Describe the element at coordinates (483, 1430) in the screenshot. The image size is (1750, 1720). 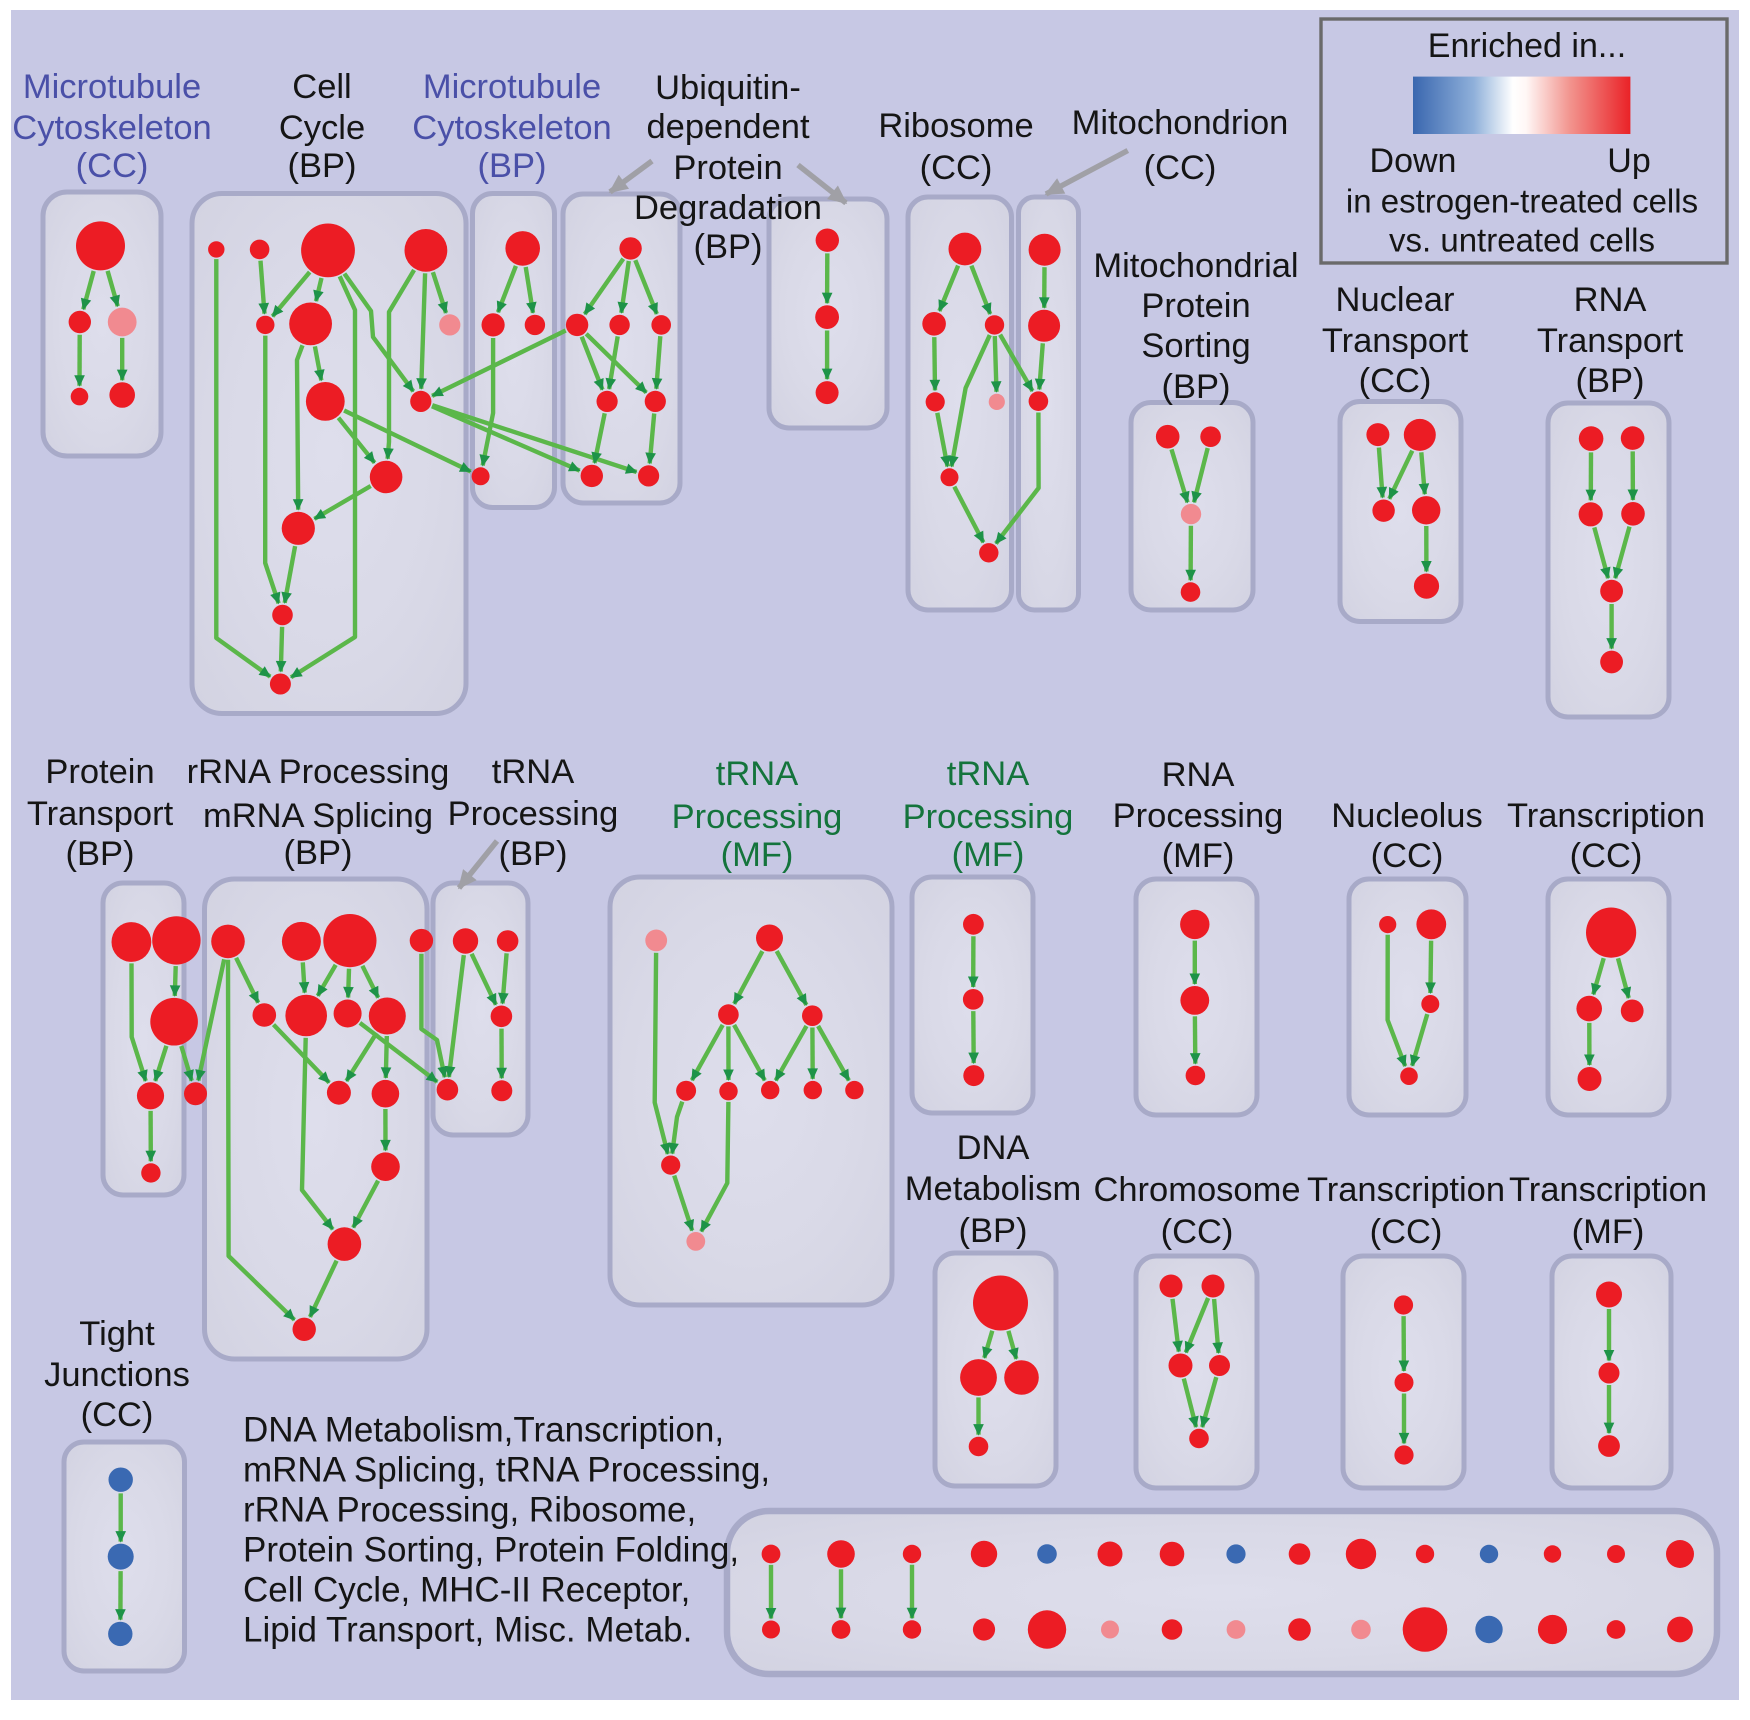
I see `svg-text: DNA Metabolism,Transcription,` at that location.